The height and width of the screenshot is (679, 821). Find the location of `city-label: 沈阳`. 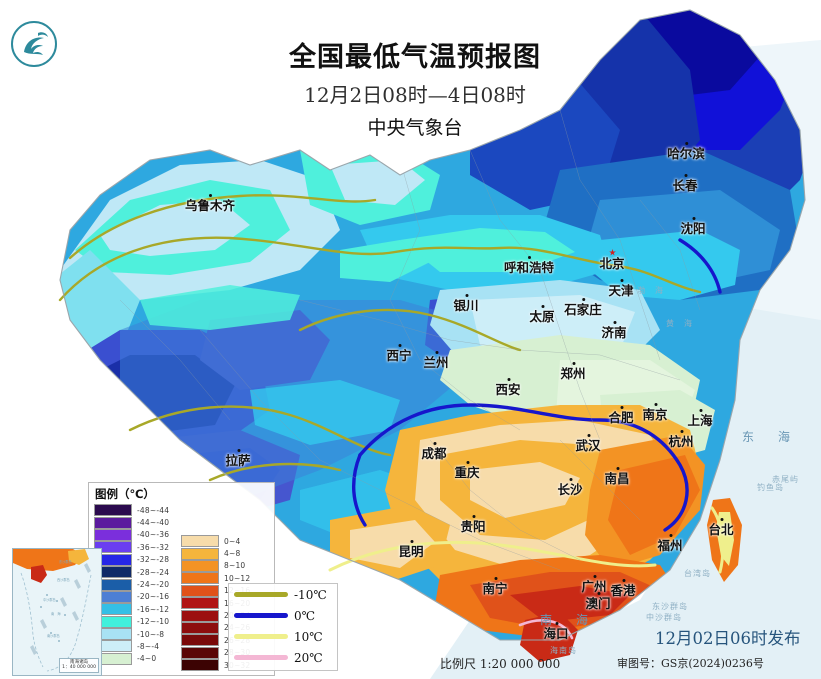

city-label: 沈阳 is located at coordinates (693, 226).